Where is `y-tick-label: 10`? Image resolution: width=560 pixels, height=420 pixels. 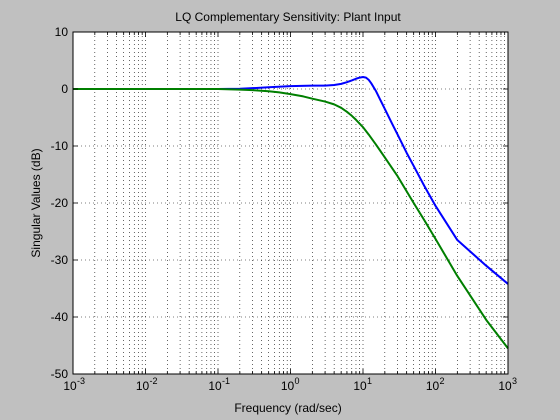
y-tick-label: 10 is located at coordinates (62, 32).